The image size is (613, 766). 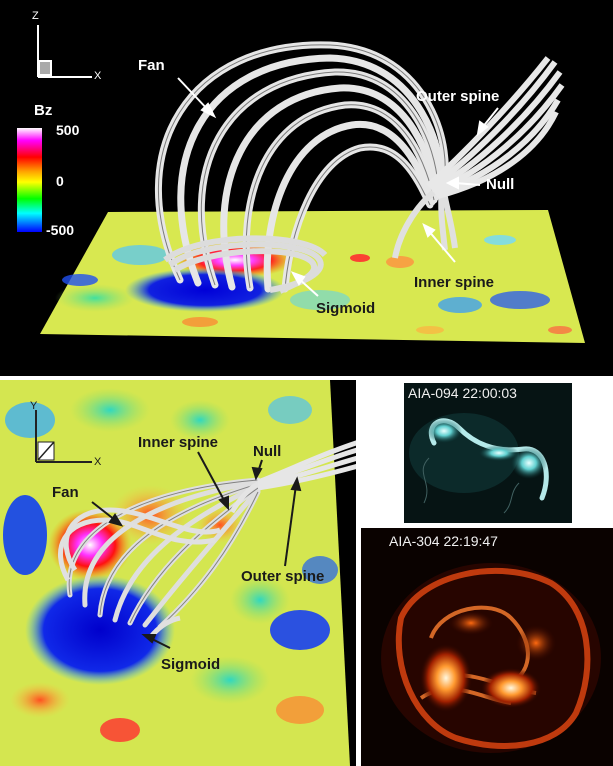 I want to click on colorbar-tick-zero: 0, so click(x=60, y=181).